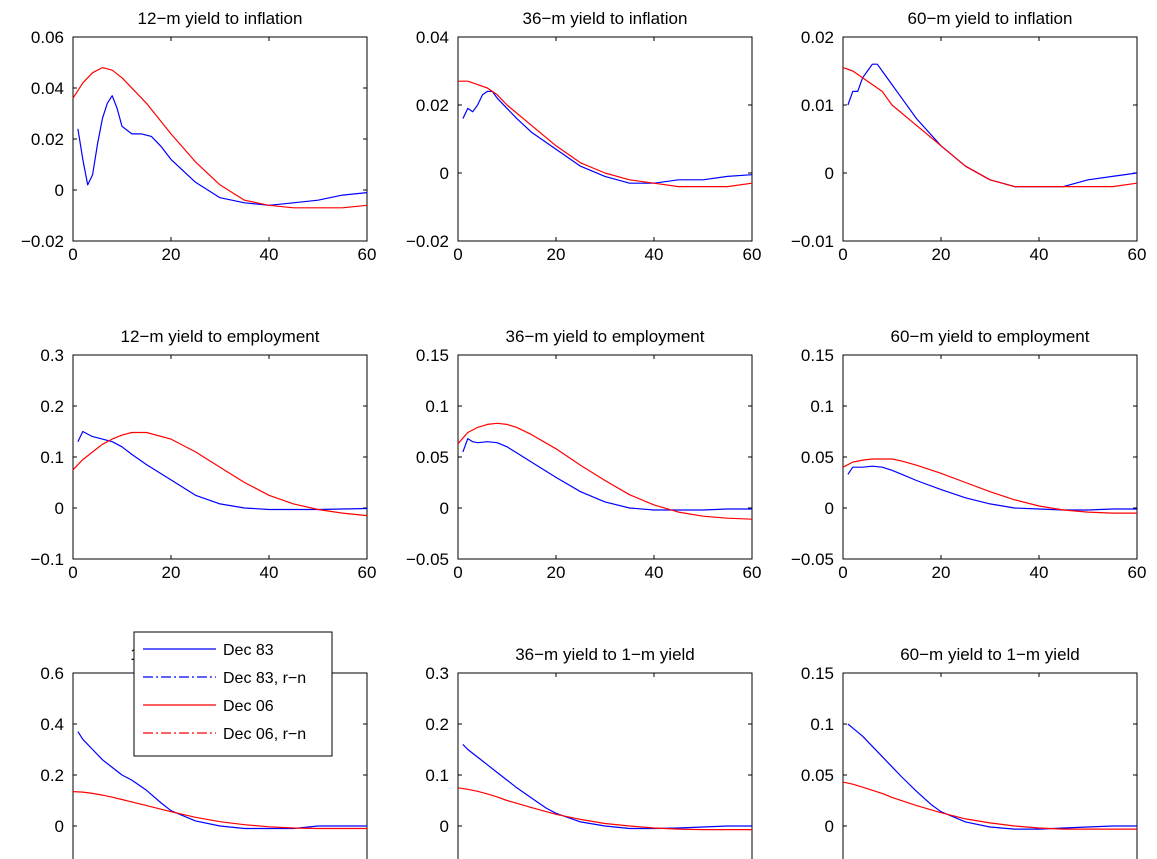 The width and height of the screenshot is (1157, 859). I want to click on panel-title: 60−m yield to 1−m yield, so click(990, 654).